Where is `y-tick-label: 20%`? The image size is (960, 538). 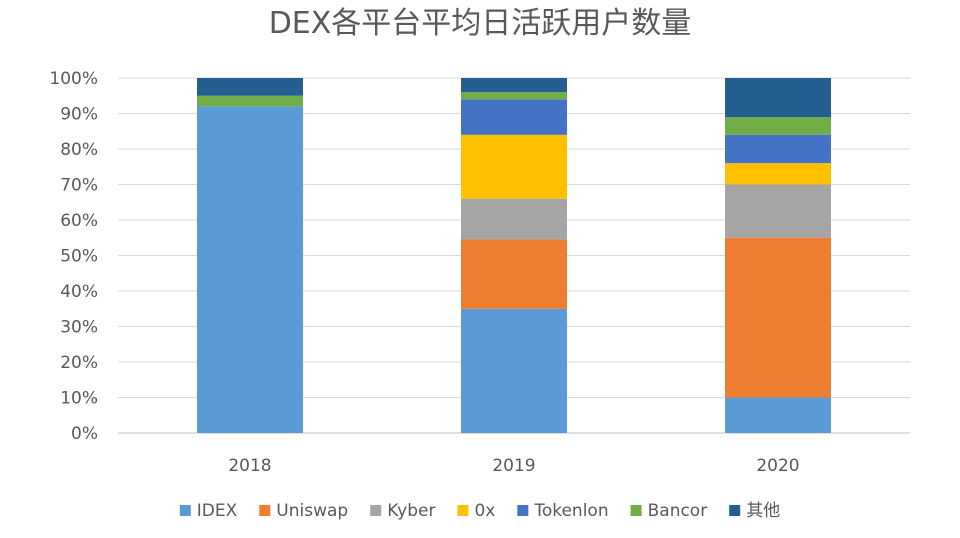
y-tick-label: 20% is located at coordinates (79, 363).